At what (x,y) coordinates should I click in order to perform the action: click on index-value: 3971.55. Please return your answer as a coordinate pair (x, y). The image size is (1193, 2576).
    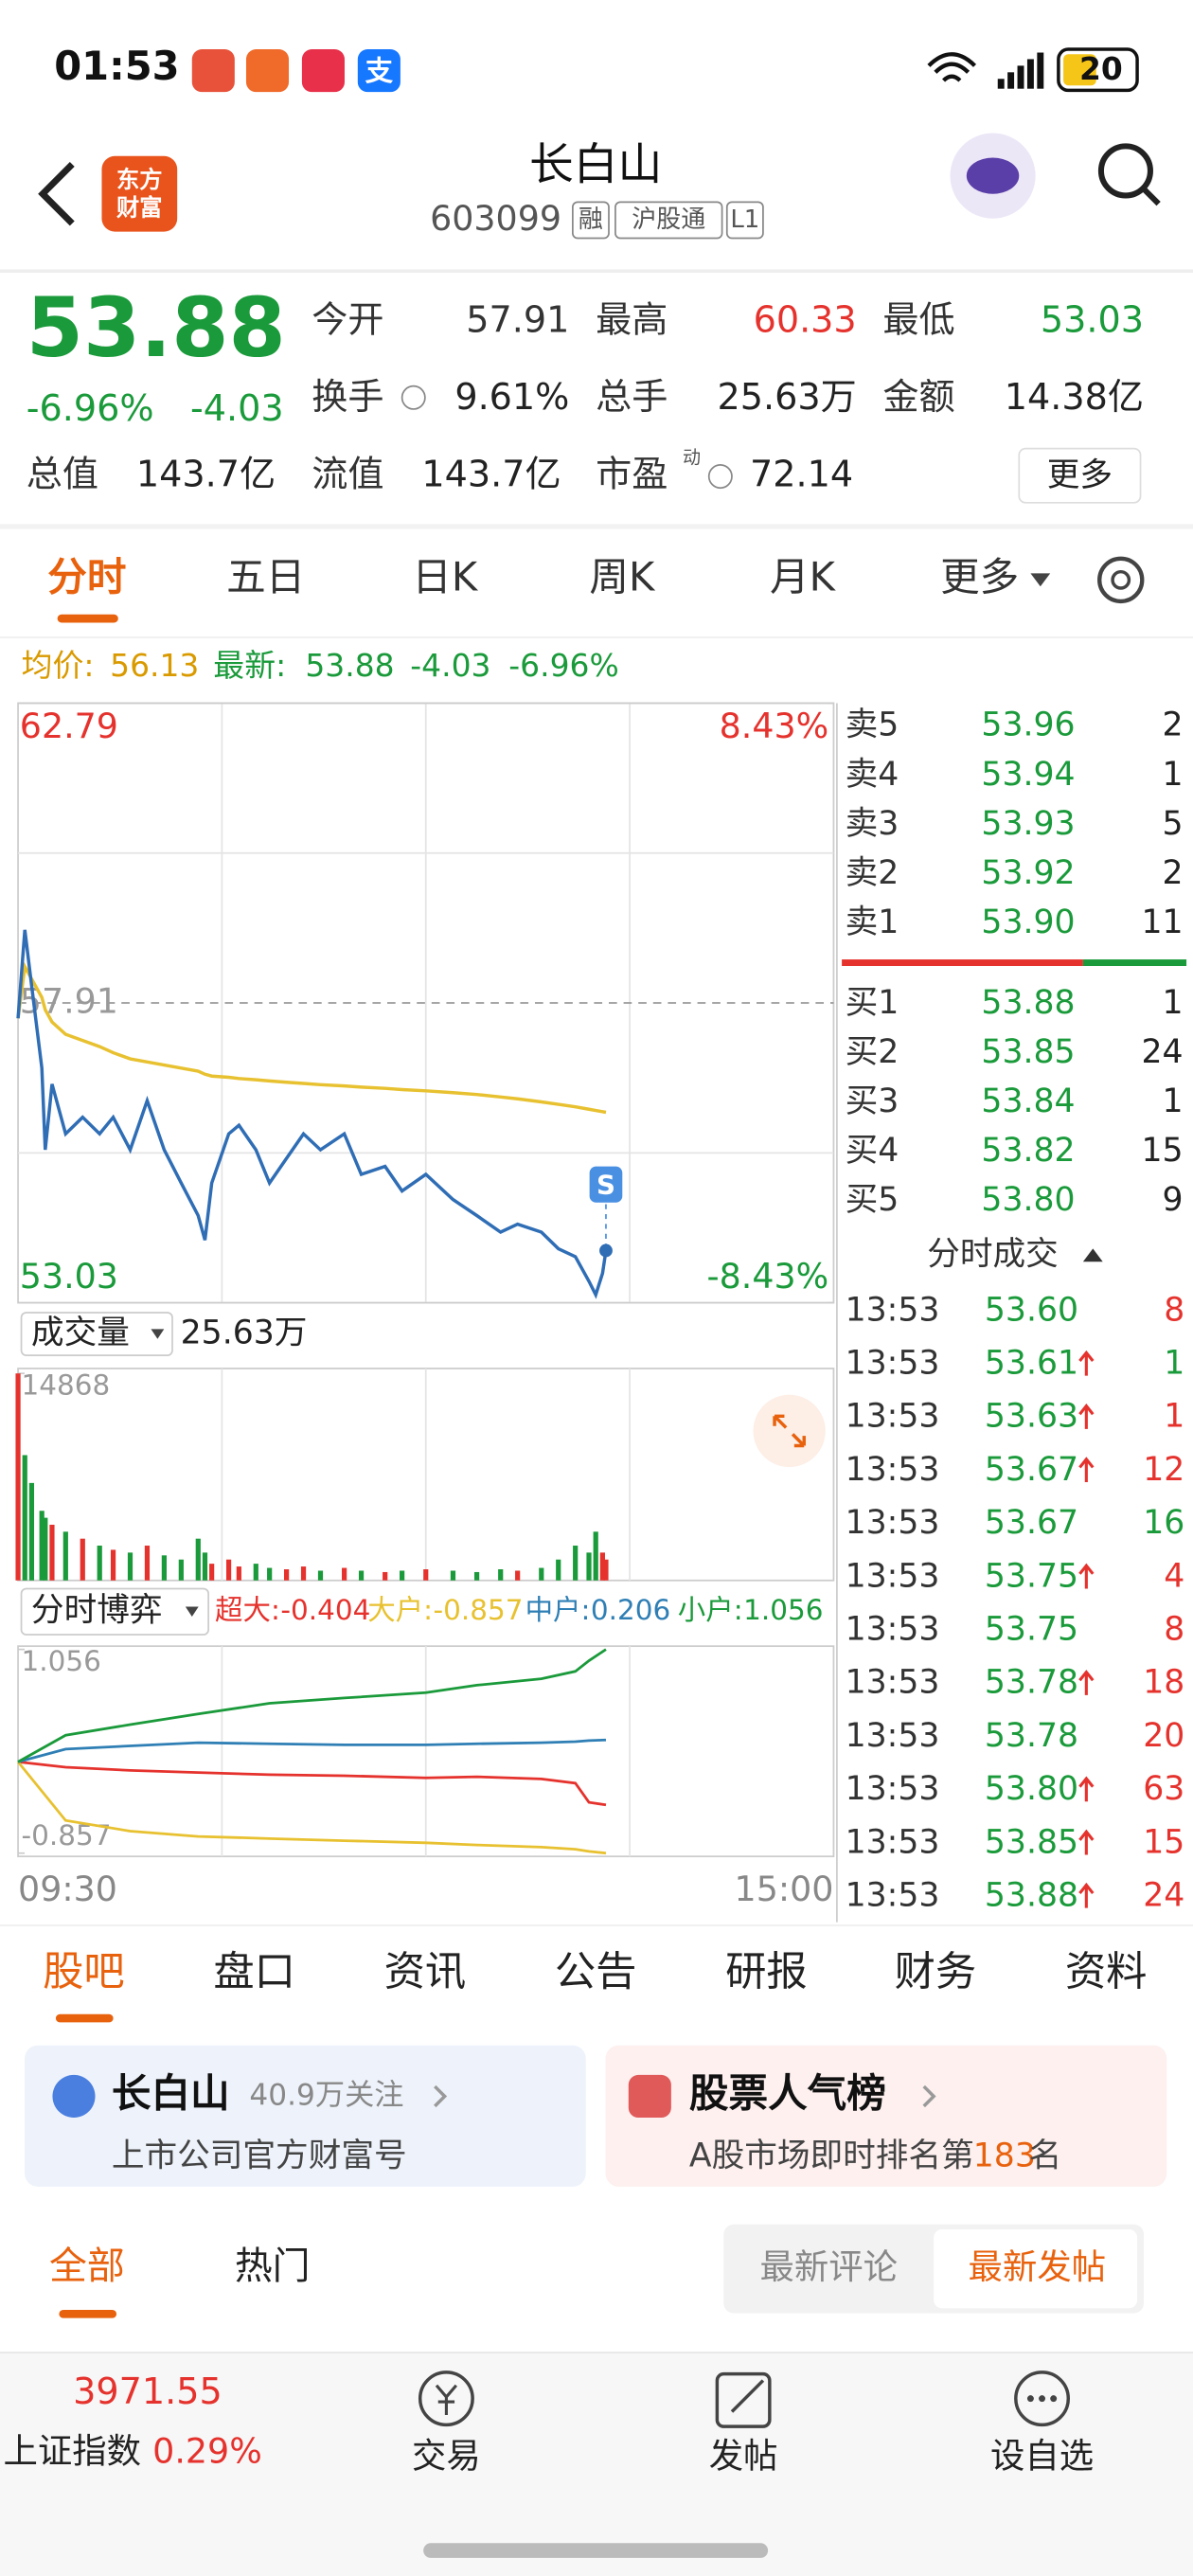
    Looking at the image, I should click on (148, 2391).